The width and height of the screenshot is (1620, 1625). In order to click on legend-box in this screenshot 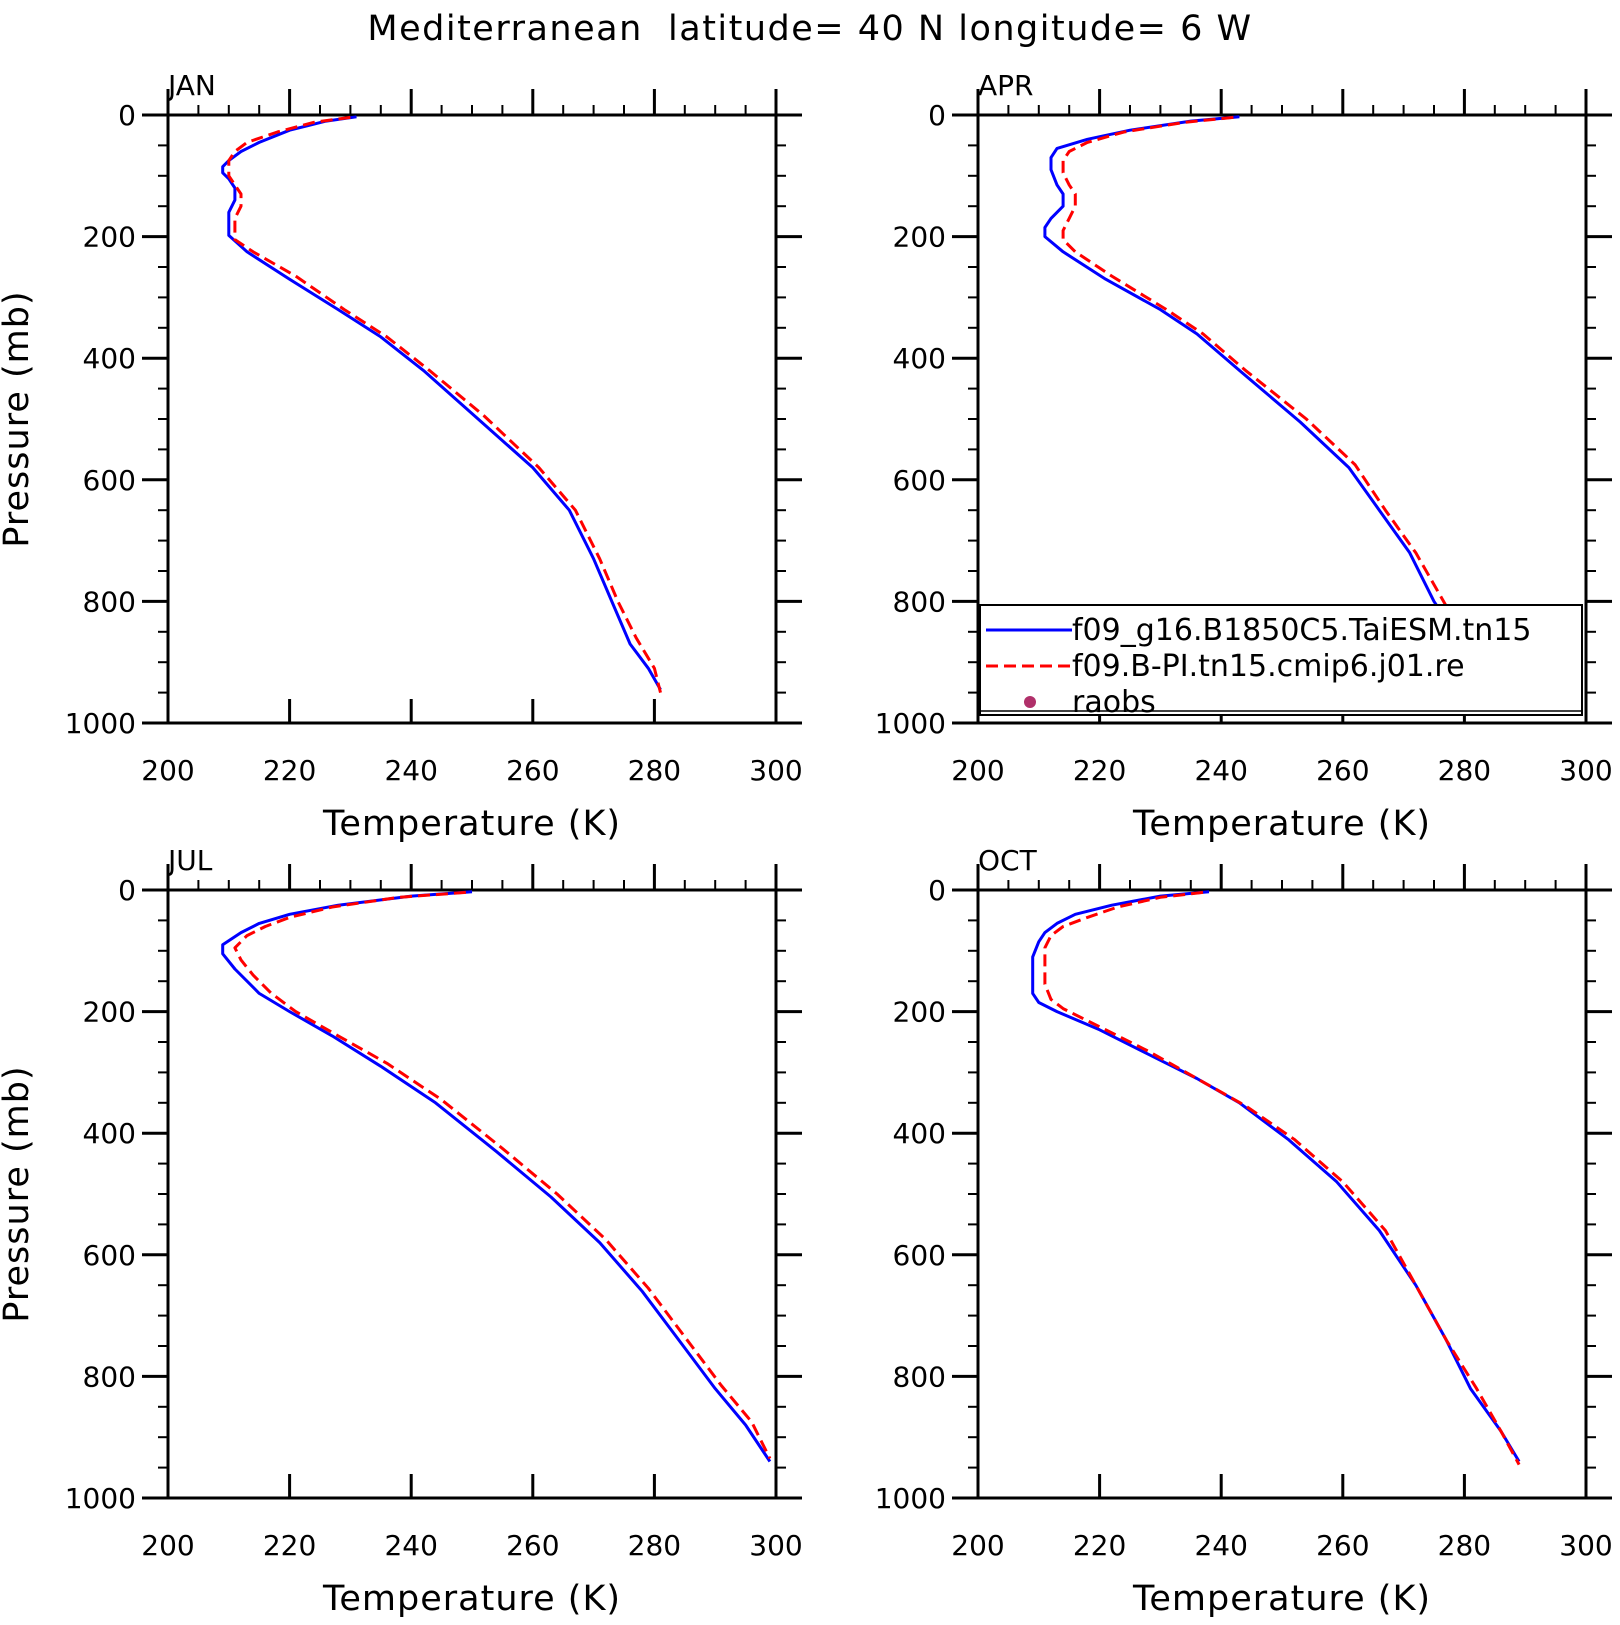, I will do `click(1281, 660)`.